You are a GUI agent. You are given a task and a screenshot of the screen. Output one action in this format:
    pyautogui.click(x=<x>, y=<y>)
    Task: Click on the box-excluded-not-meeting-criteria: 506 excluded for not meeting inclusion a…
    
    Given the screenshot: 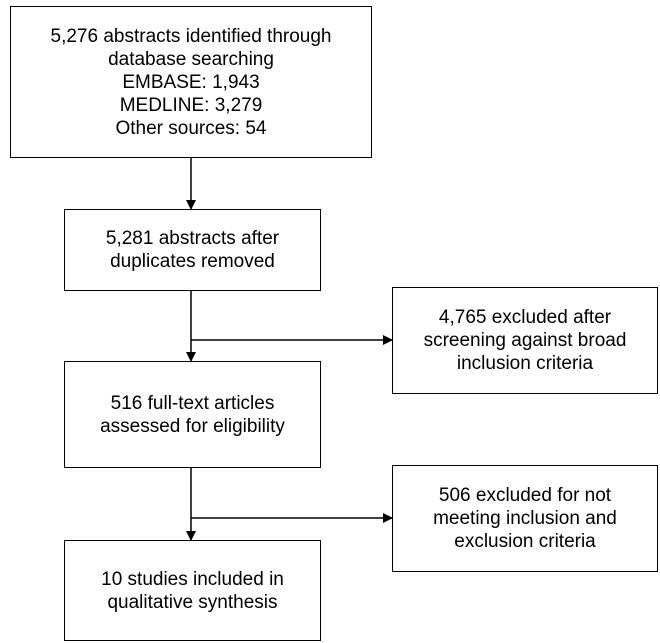 What is the action you would take?
    pyautogui.click(x=525, y=518)
    